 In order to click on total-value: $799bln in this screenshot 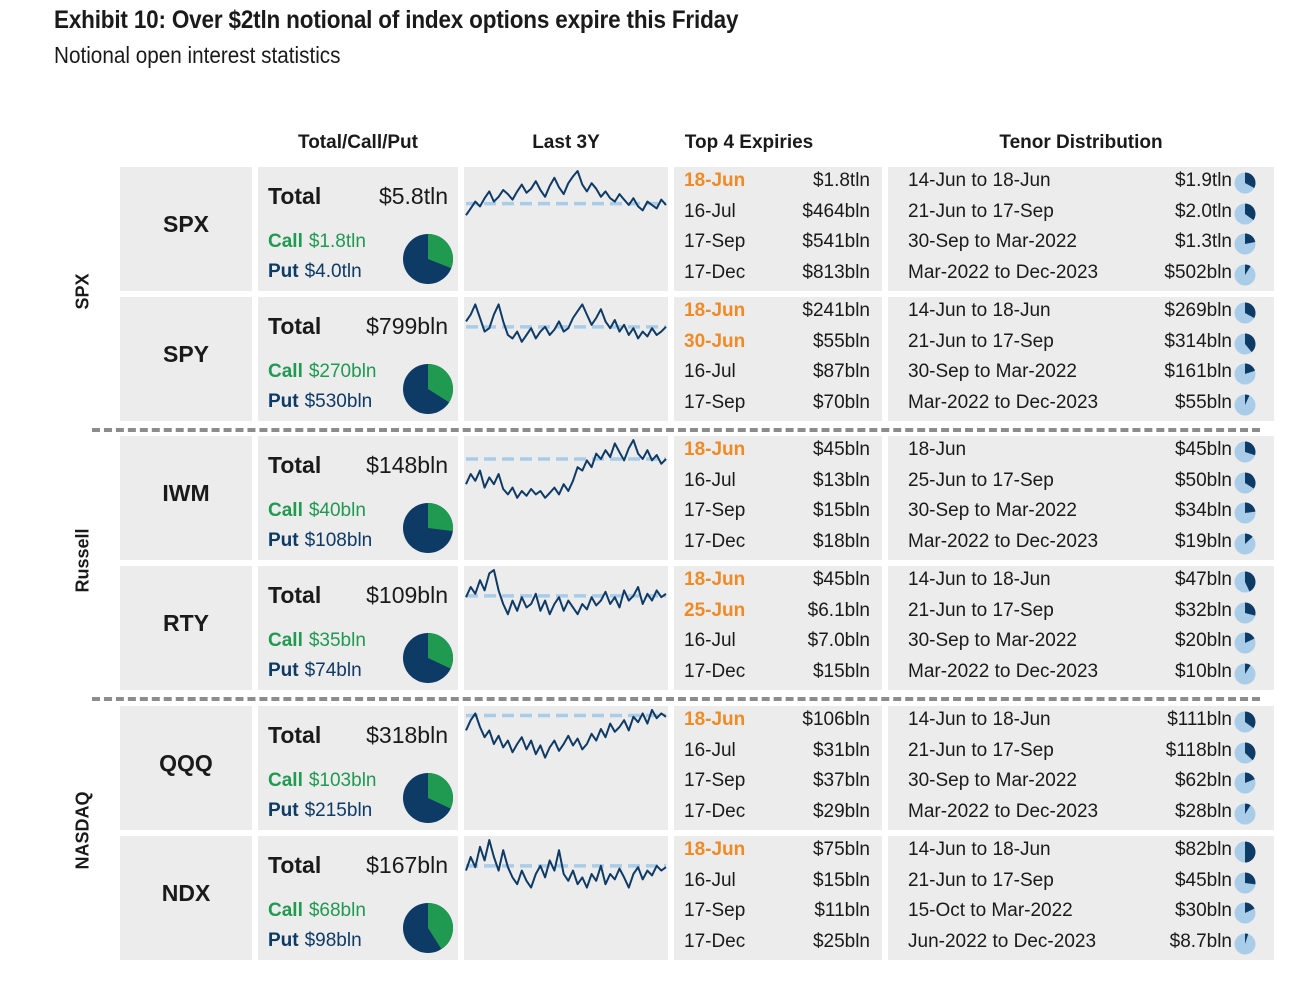, I will do `click(407, 326)`.